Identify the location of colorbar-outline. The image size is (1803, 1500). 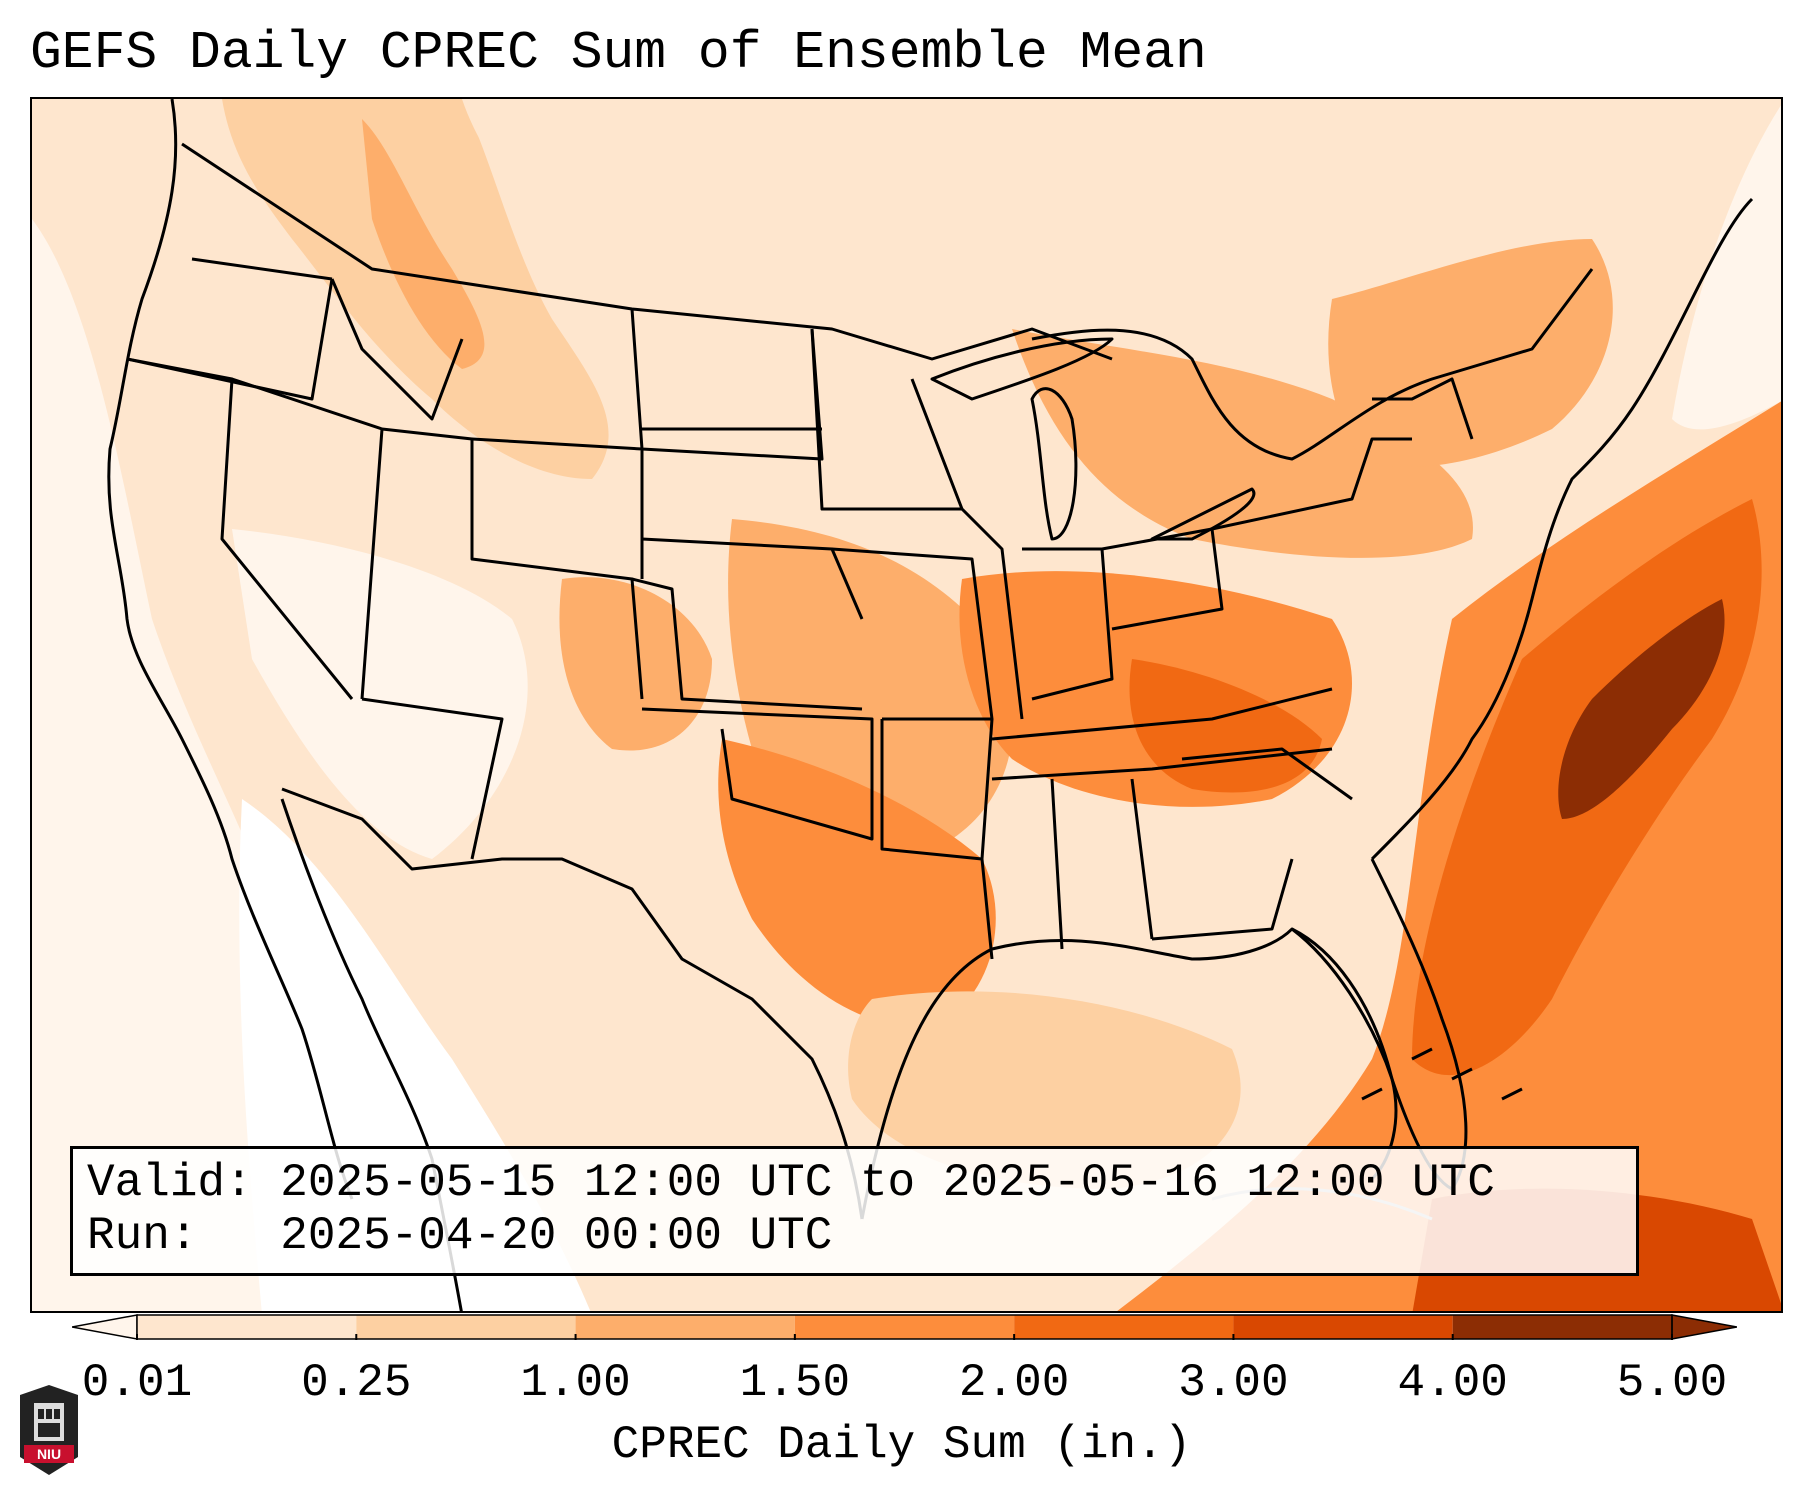
(904, 1327).